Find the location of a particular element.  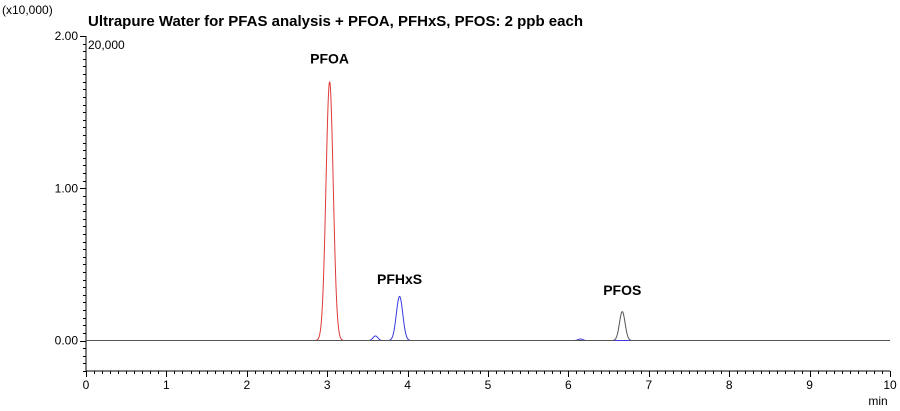

x-tick-label: 4 is located at coordinates (407, 385).